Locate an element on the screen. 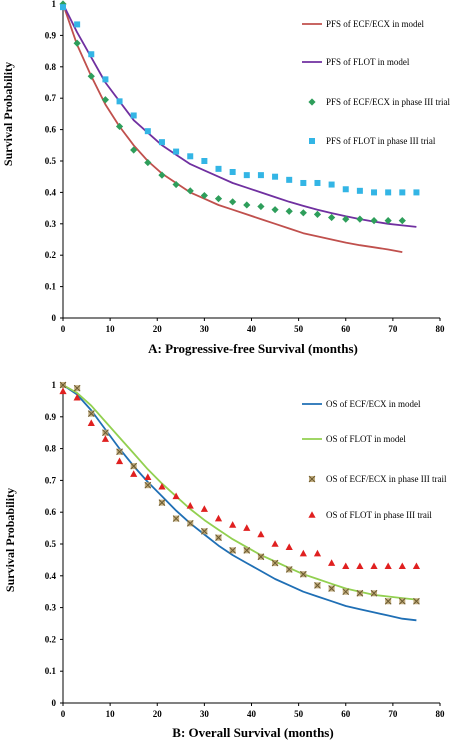  os-legend-item: OS of FLOT in model is located at coordinates (354, 439).